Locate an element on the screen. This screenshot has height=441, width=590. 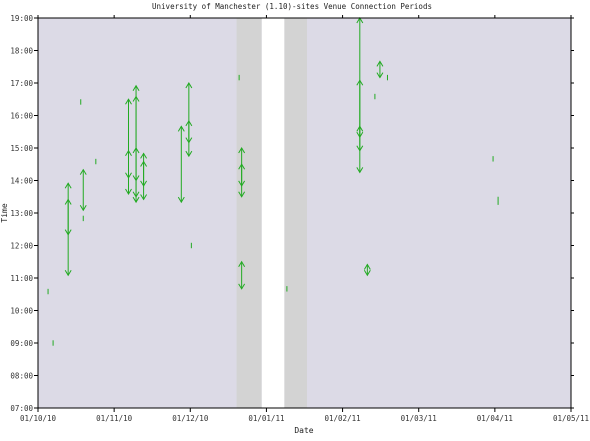
closed-period is located at coordinates (273, 213).